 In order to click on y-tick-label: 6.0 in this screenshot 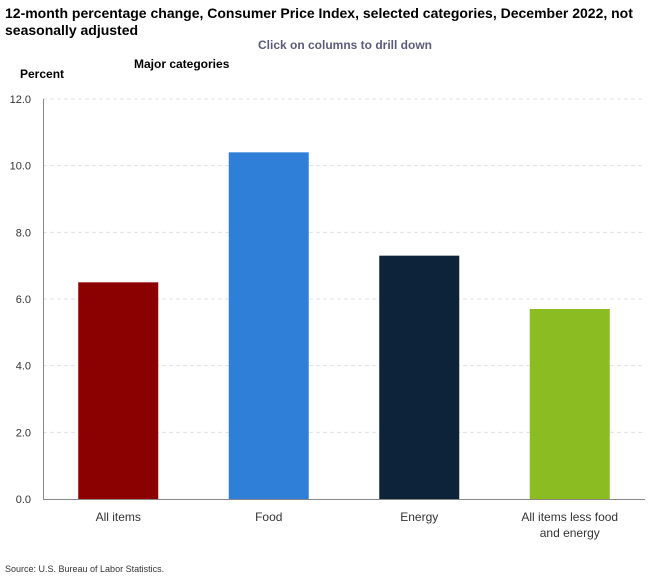, I will do `click(23, 300)`.